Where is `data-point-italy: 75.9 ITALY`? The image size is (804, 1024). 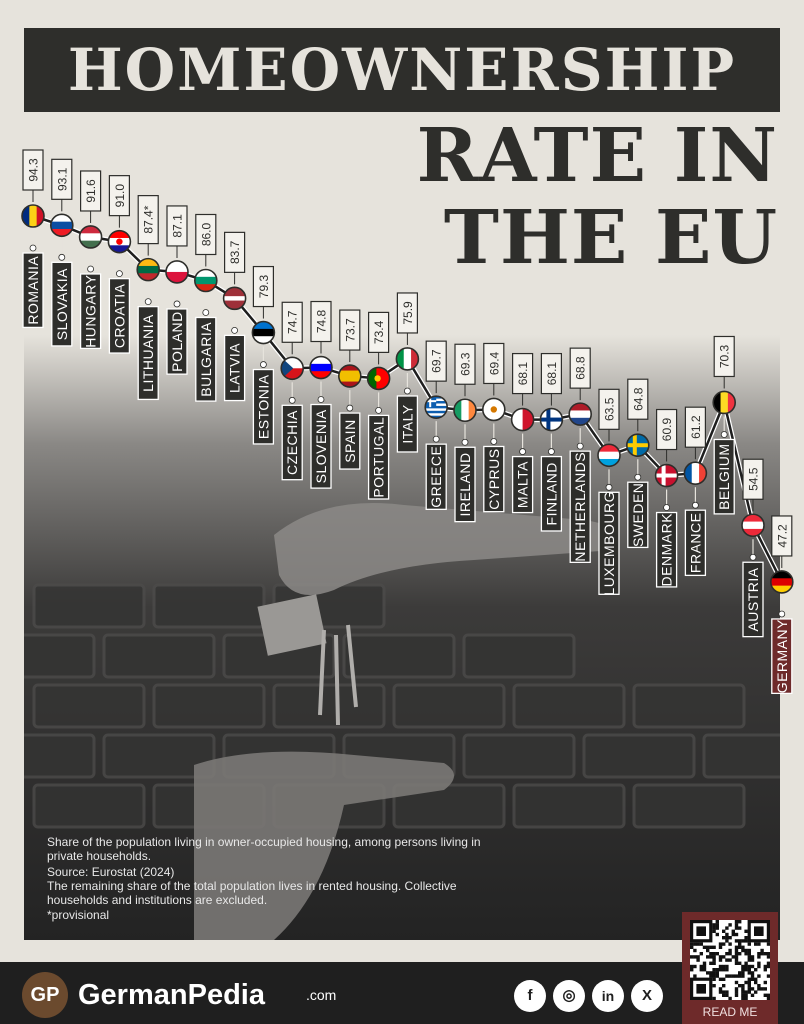
data-point-italy: 75.9 ITALY is located at coordinates (407, 372).